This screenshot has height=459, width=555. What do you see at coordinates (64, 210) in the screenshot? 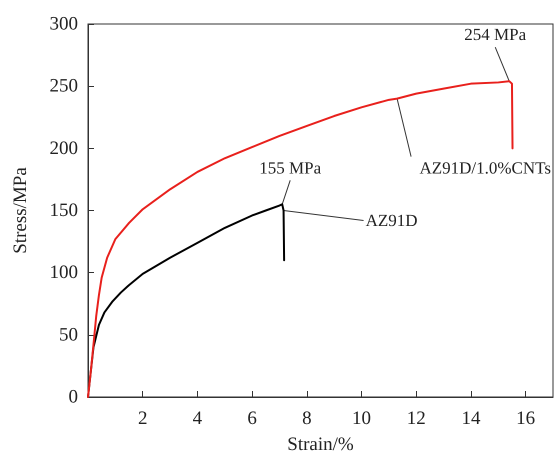
I see `y-tick-label: 150` at bounding box center [64, 210].